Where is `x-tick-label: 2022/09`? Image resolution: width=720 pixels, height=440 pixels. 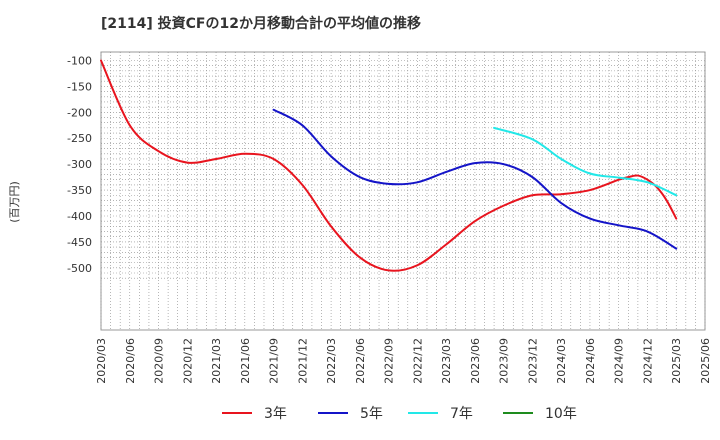
x-tick-label: 2022/09 is located at coordinates (389, 361).